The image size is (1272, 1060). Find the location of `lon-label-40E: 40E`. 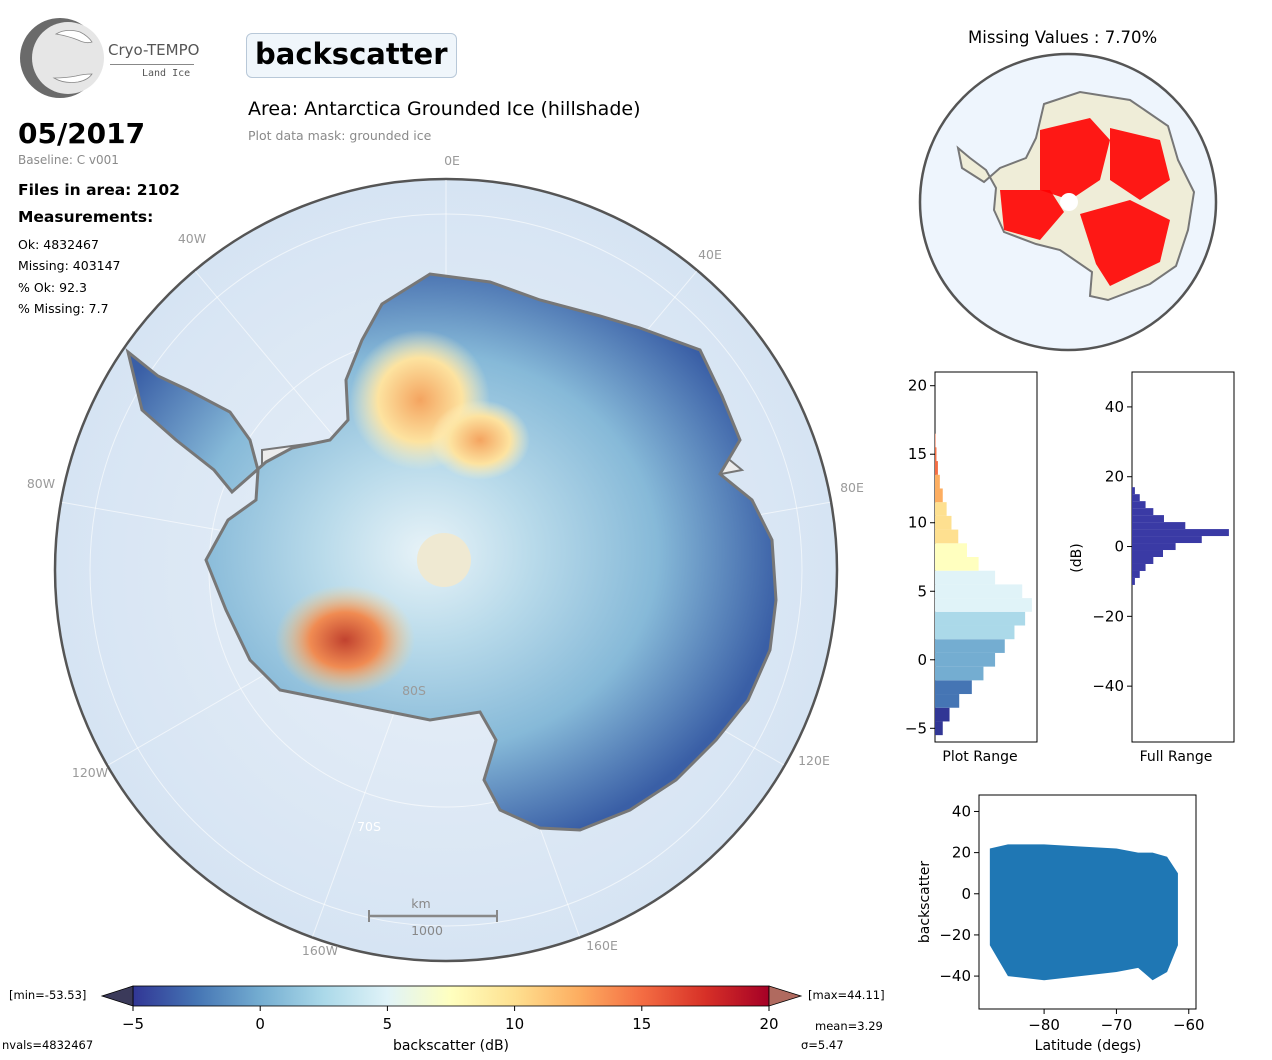

lon-label-40E: 40E is located at coordinates (710, 254).